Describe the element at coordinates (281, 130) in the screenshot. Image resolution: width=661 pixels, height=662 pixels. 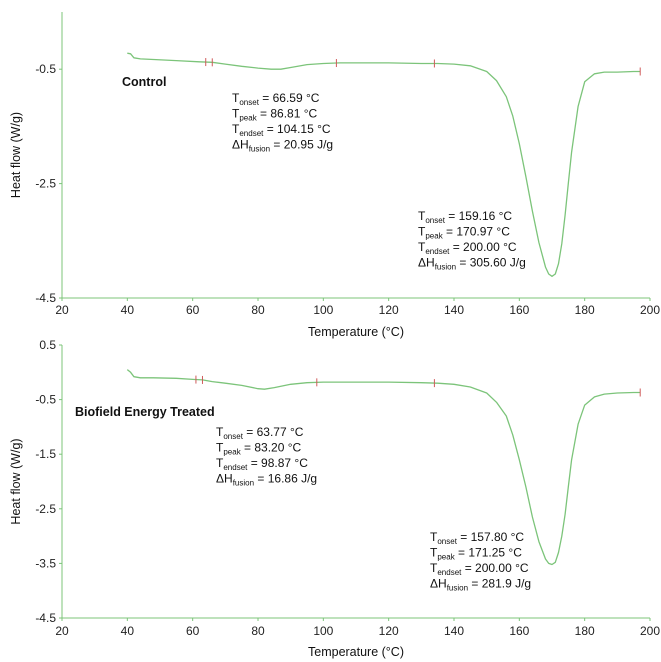
I see `annotation-line: Tendset = 104.15 °C` at that location.